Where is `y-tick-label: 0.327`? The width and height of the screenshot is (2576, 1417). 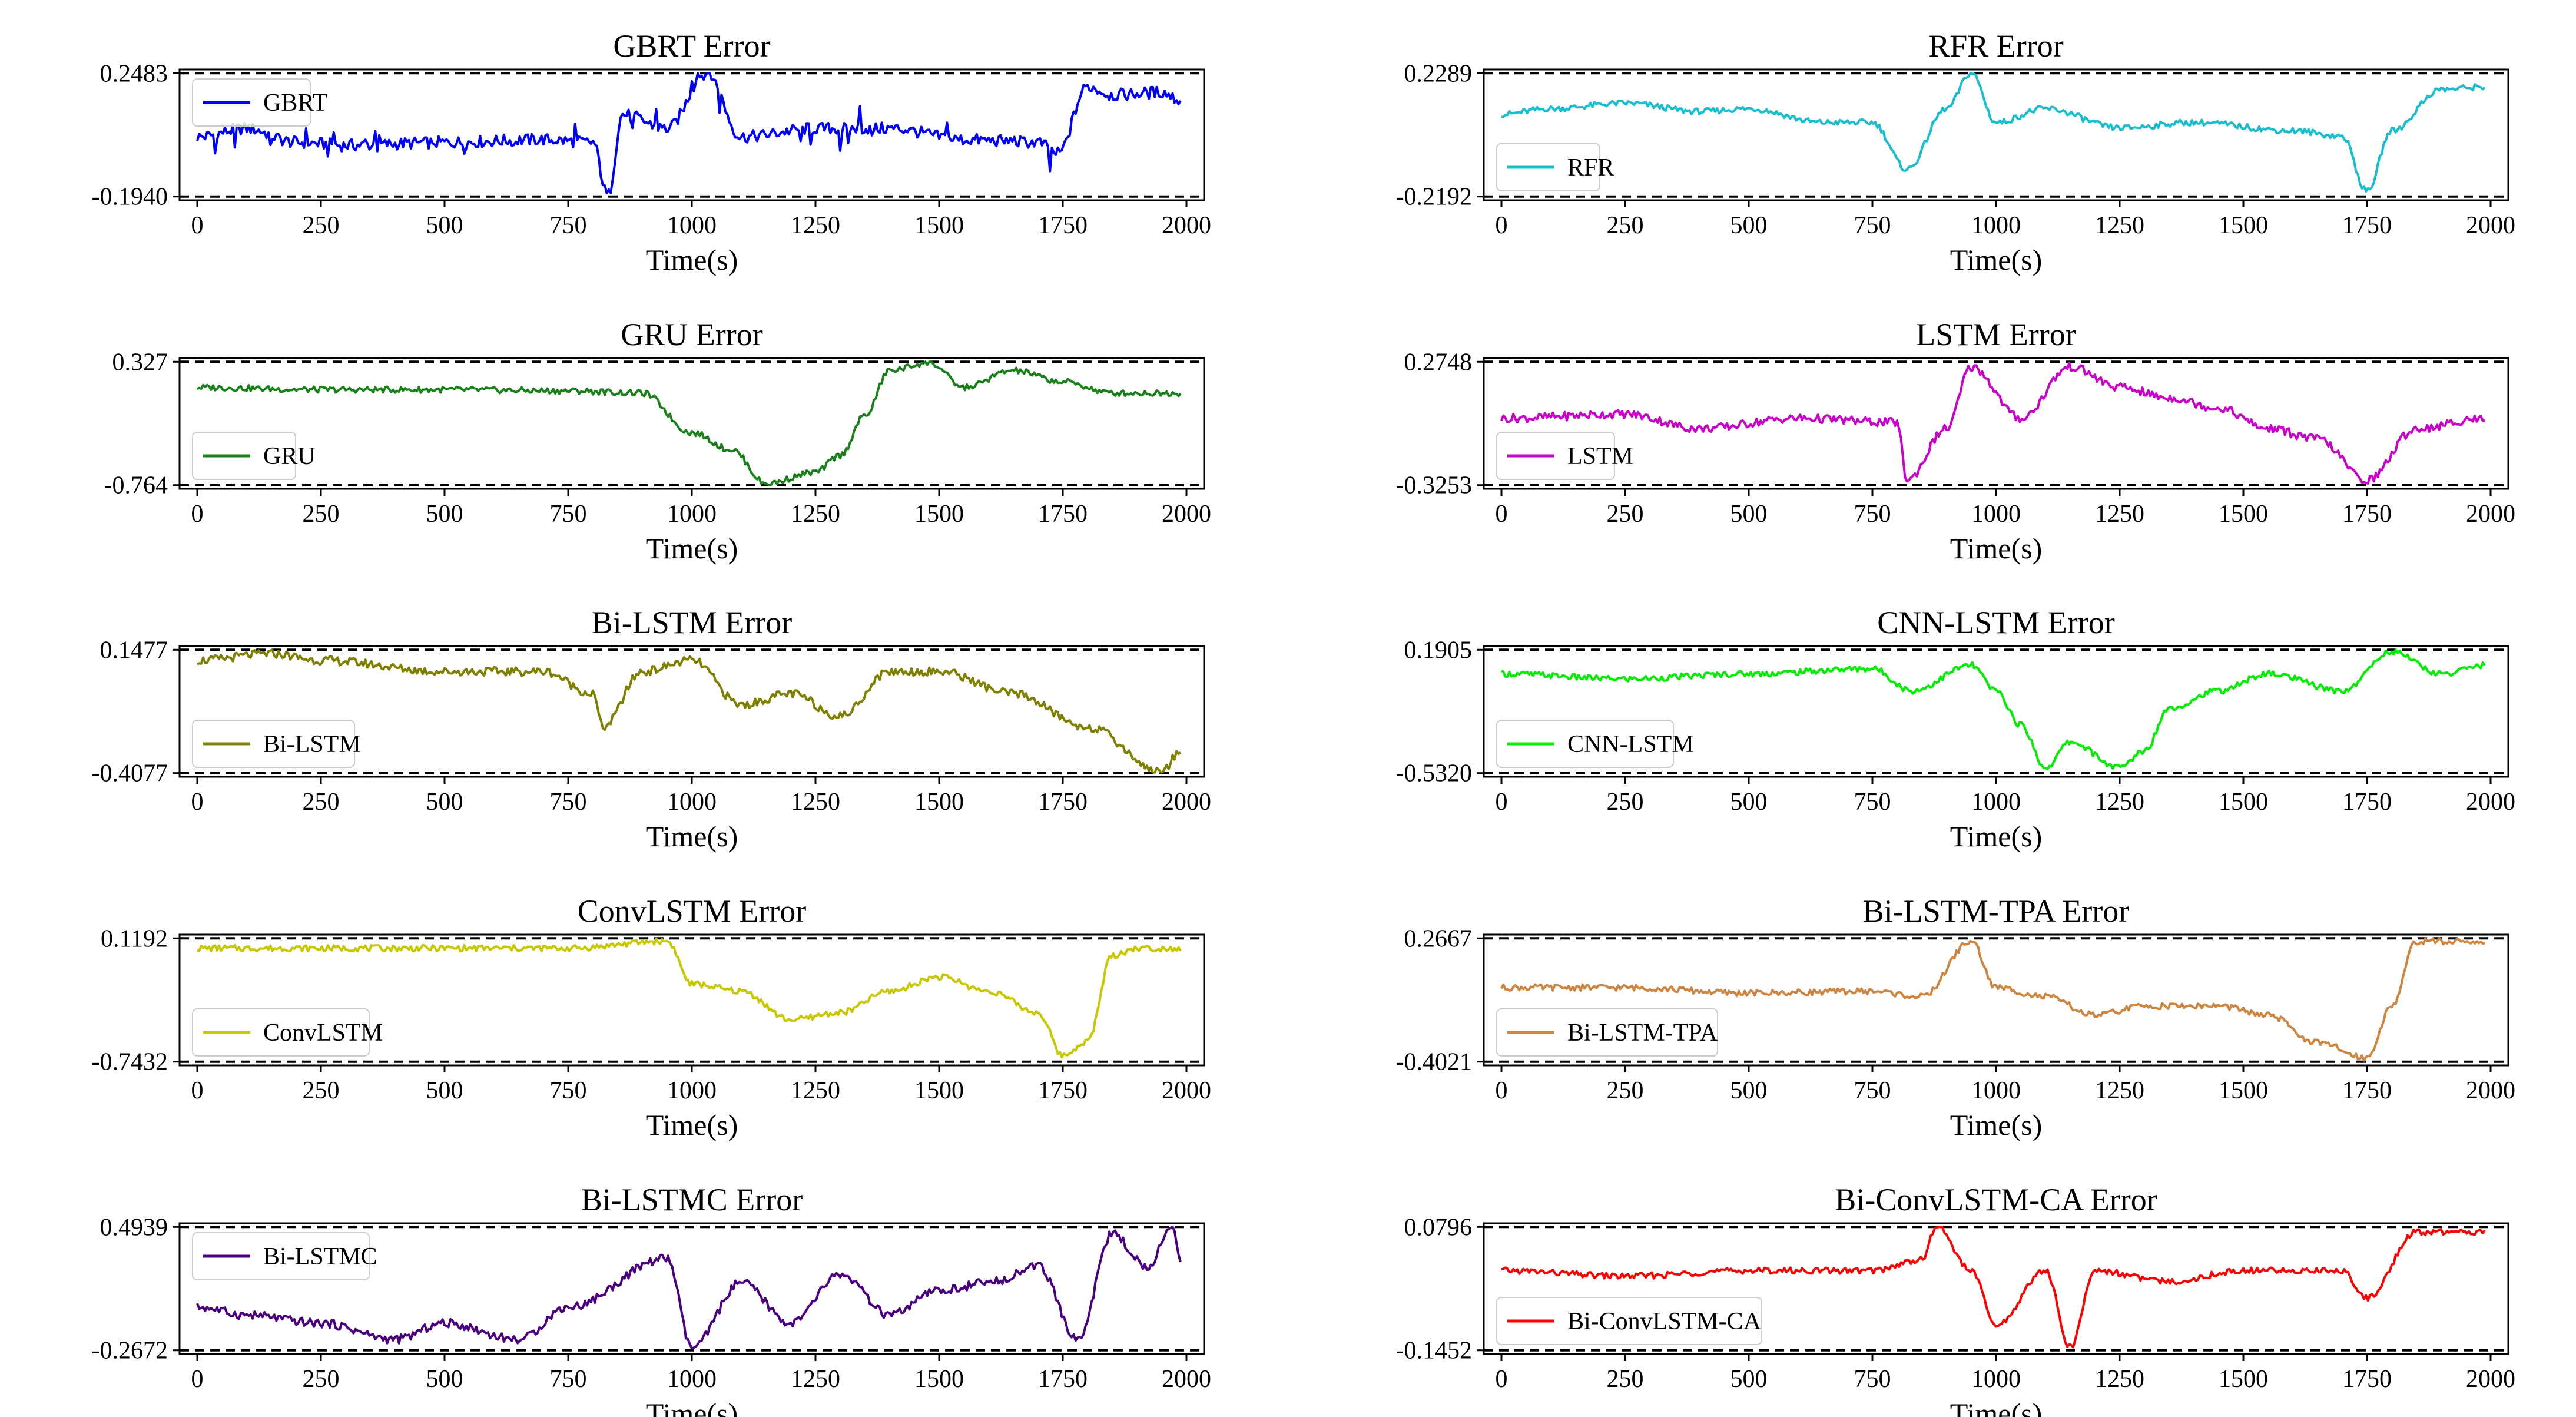 y-tick-label: 0.327 is located at coordinates (140, 362).